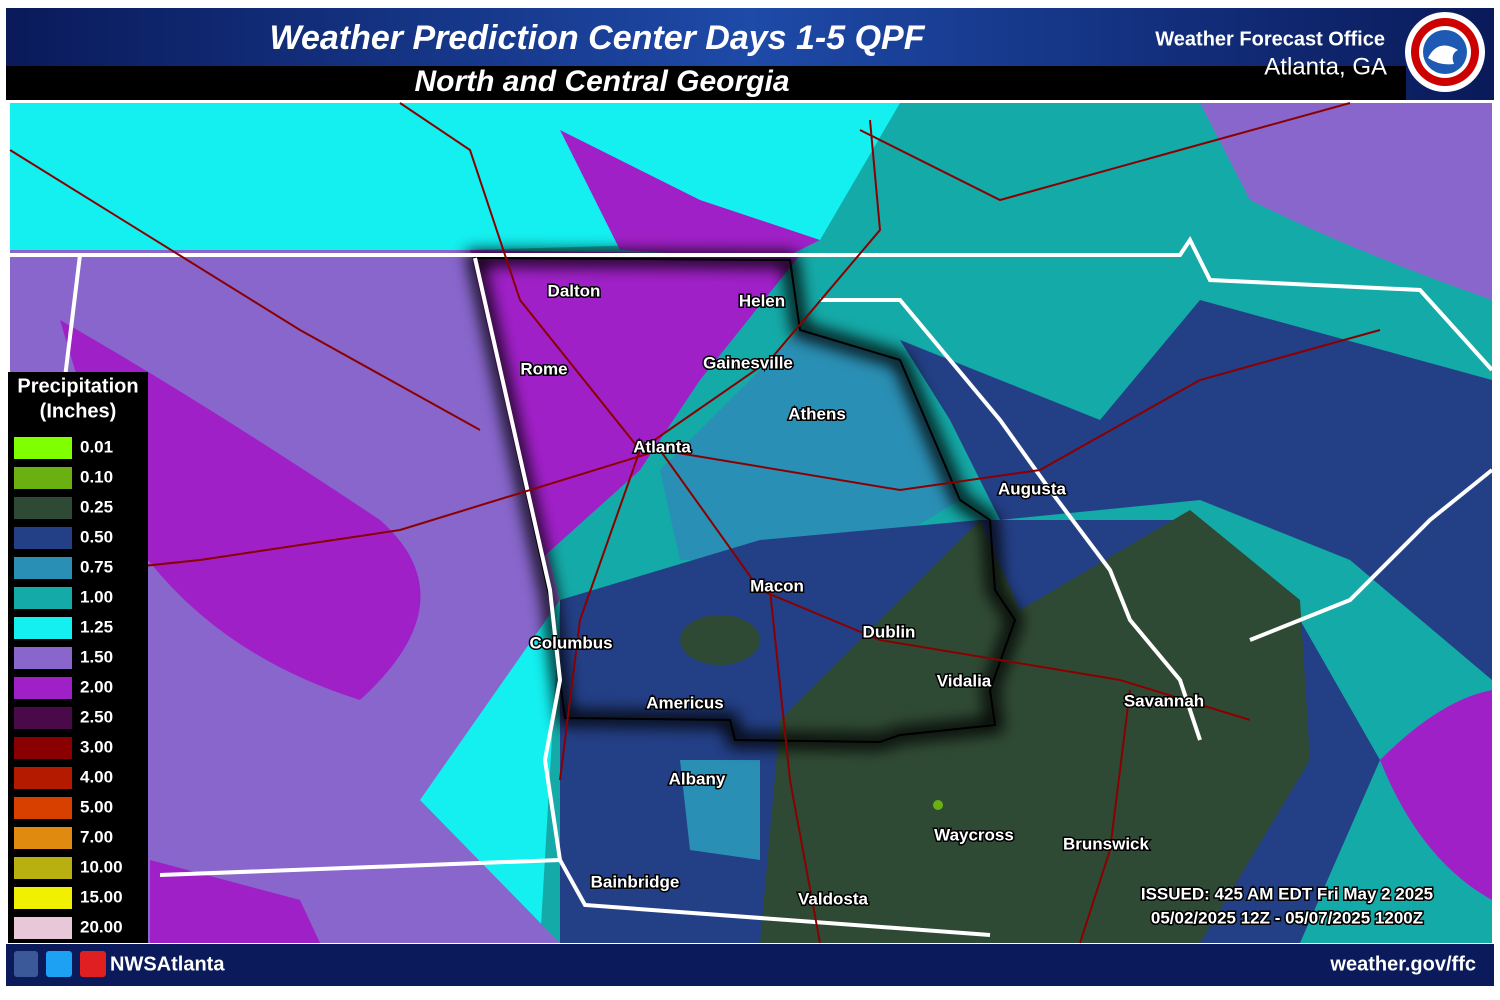  What do you see at coordinates (543, 368) in the screenshot?
I see `city-label: Rome` at bounding box center [543, 368].